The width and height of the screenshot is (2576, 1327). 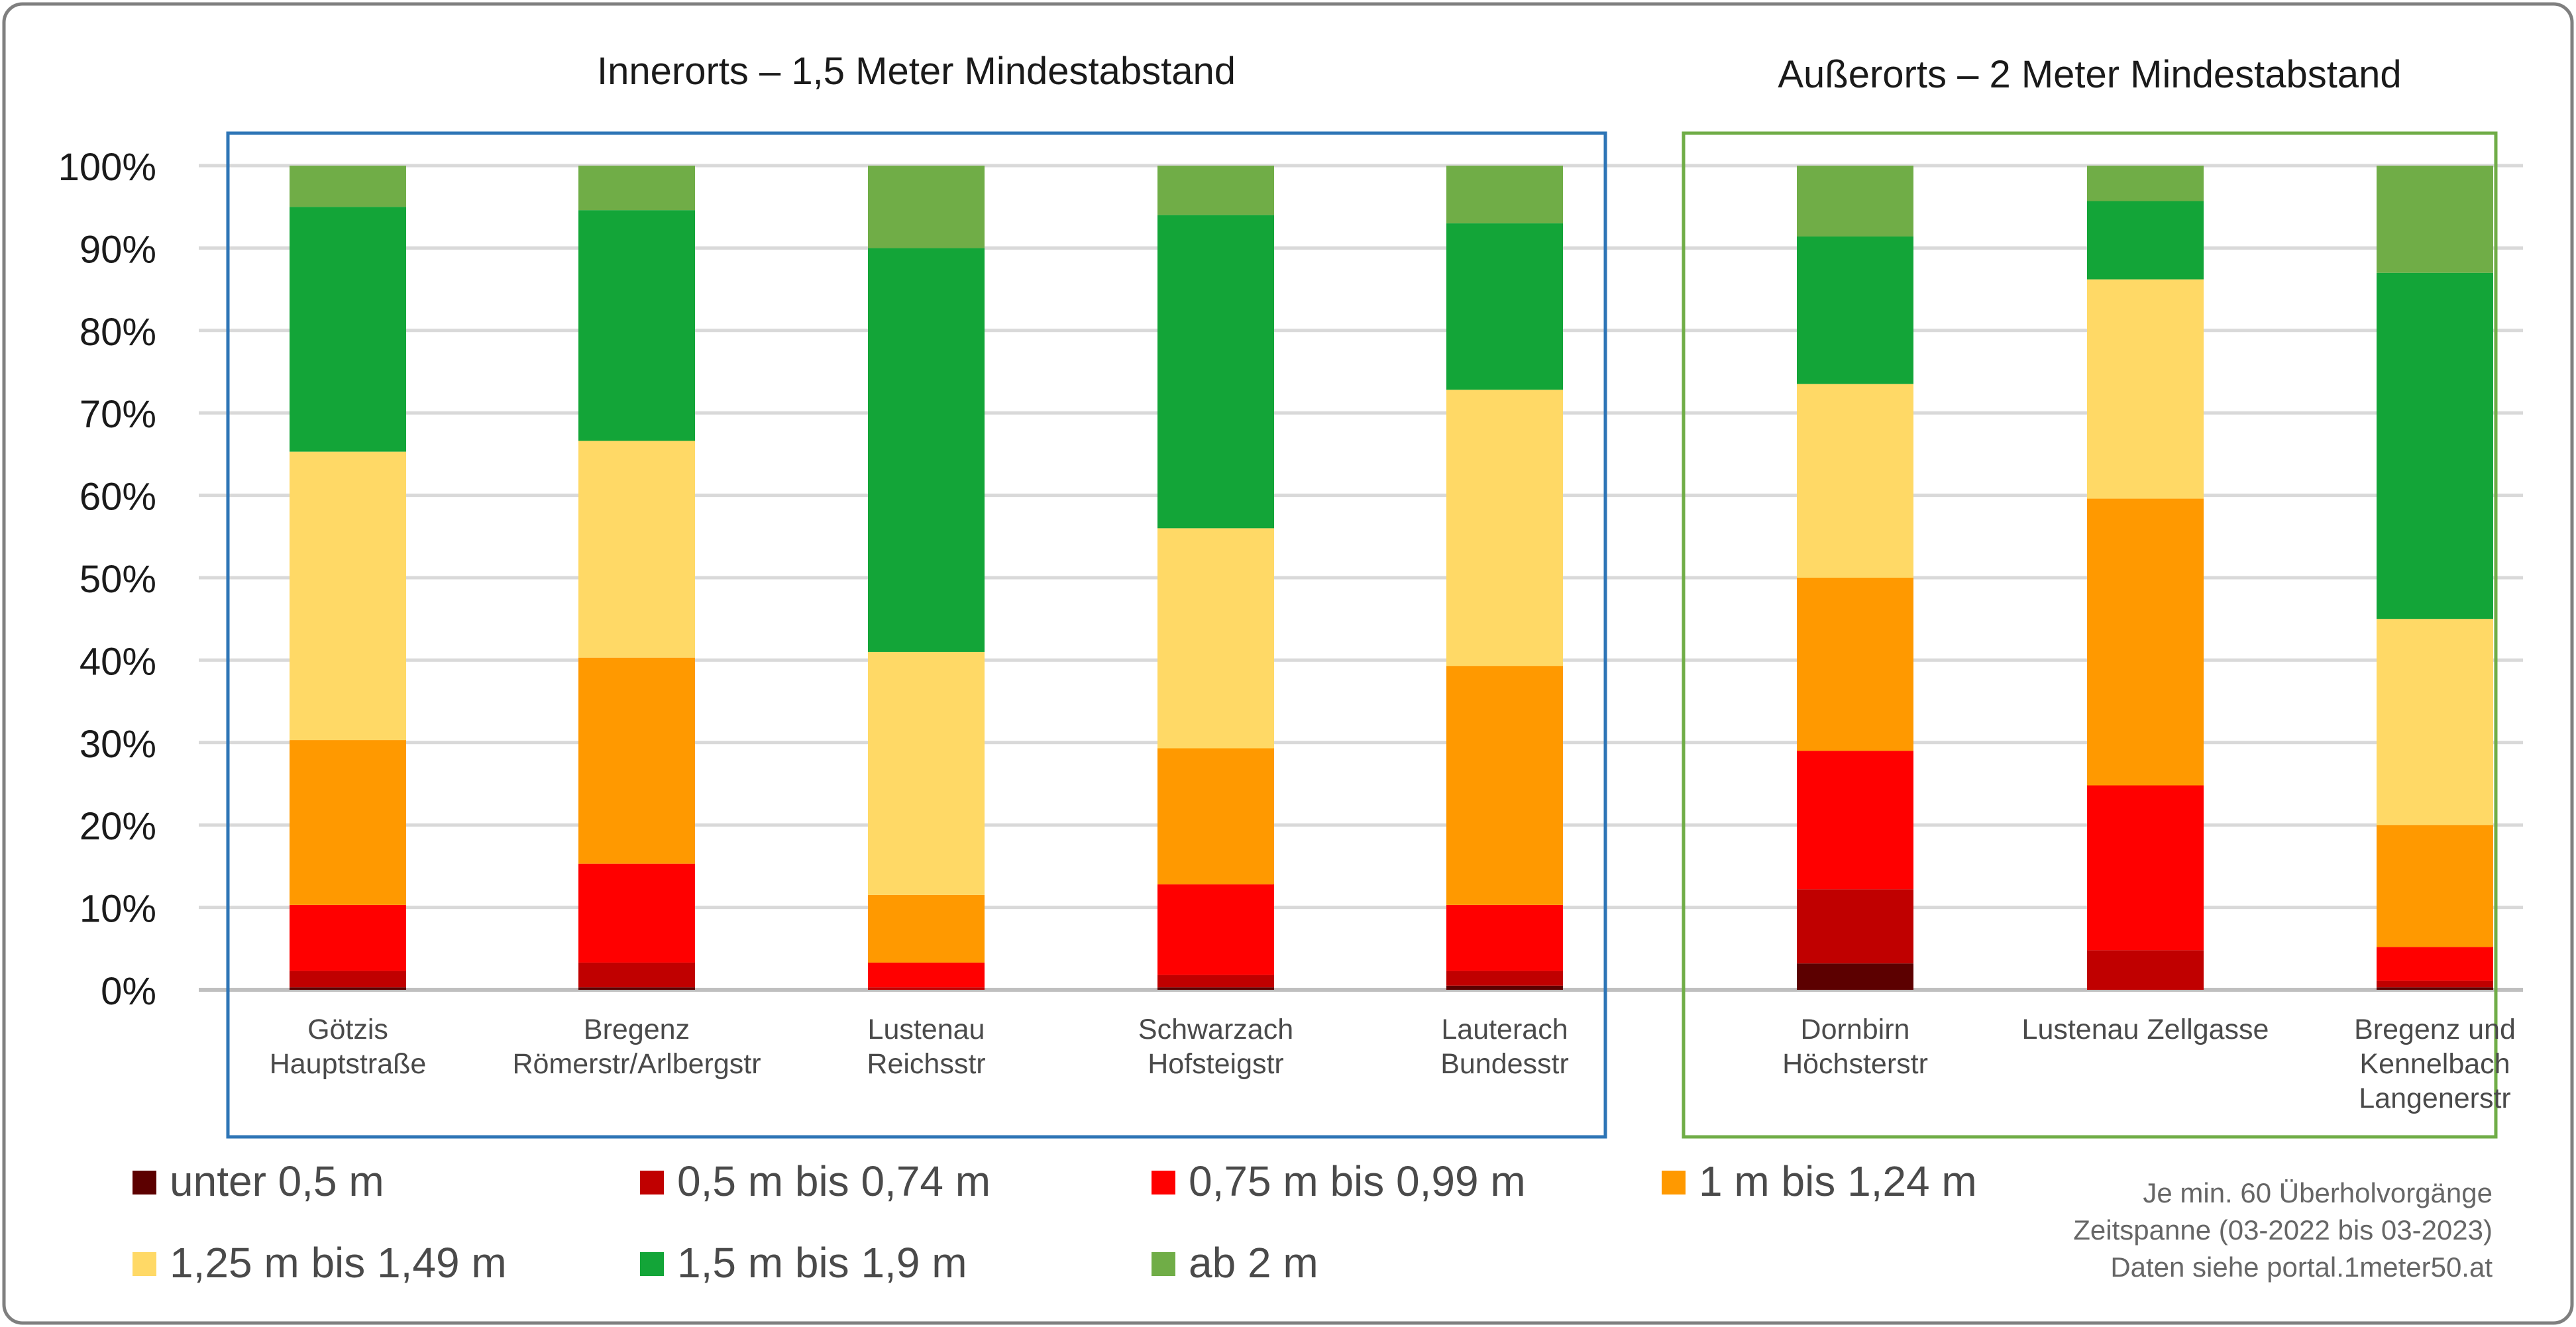 What do you see at coordinates (118, 826) in the screenshot?
I see `y-tick-label: 20%` at bounding box center [118, 826].